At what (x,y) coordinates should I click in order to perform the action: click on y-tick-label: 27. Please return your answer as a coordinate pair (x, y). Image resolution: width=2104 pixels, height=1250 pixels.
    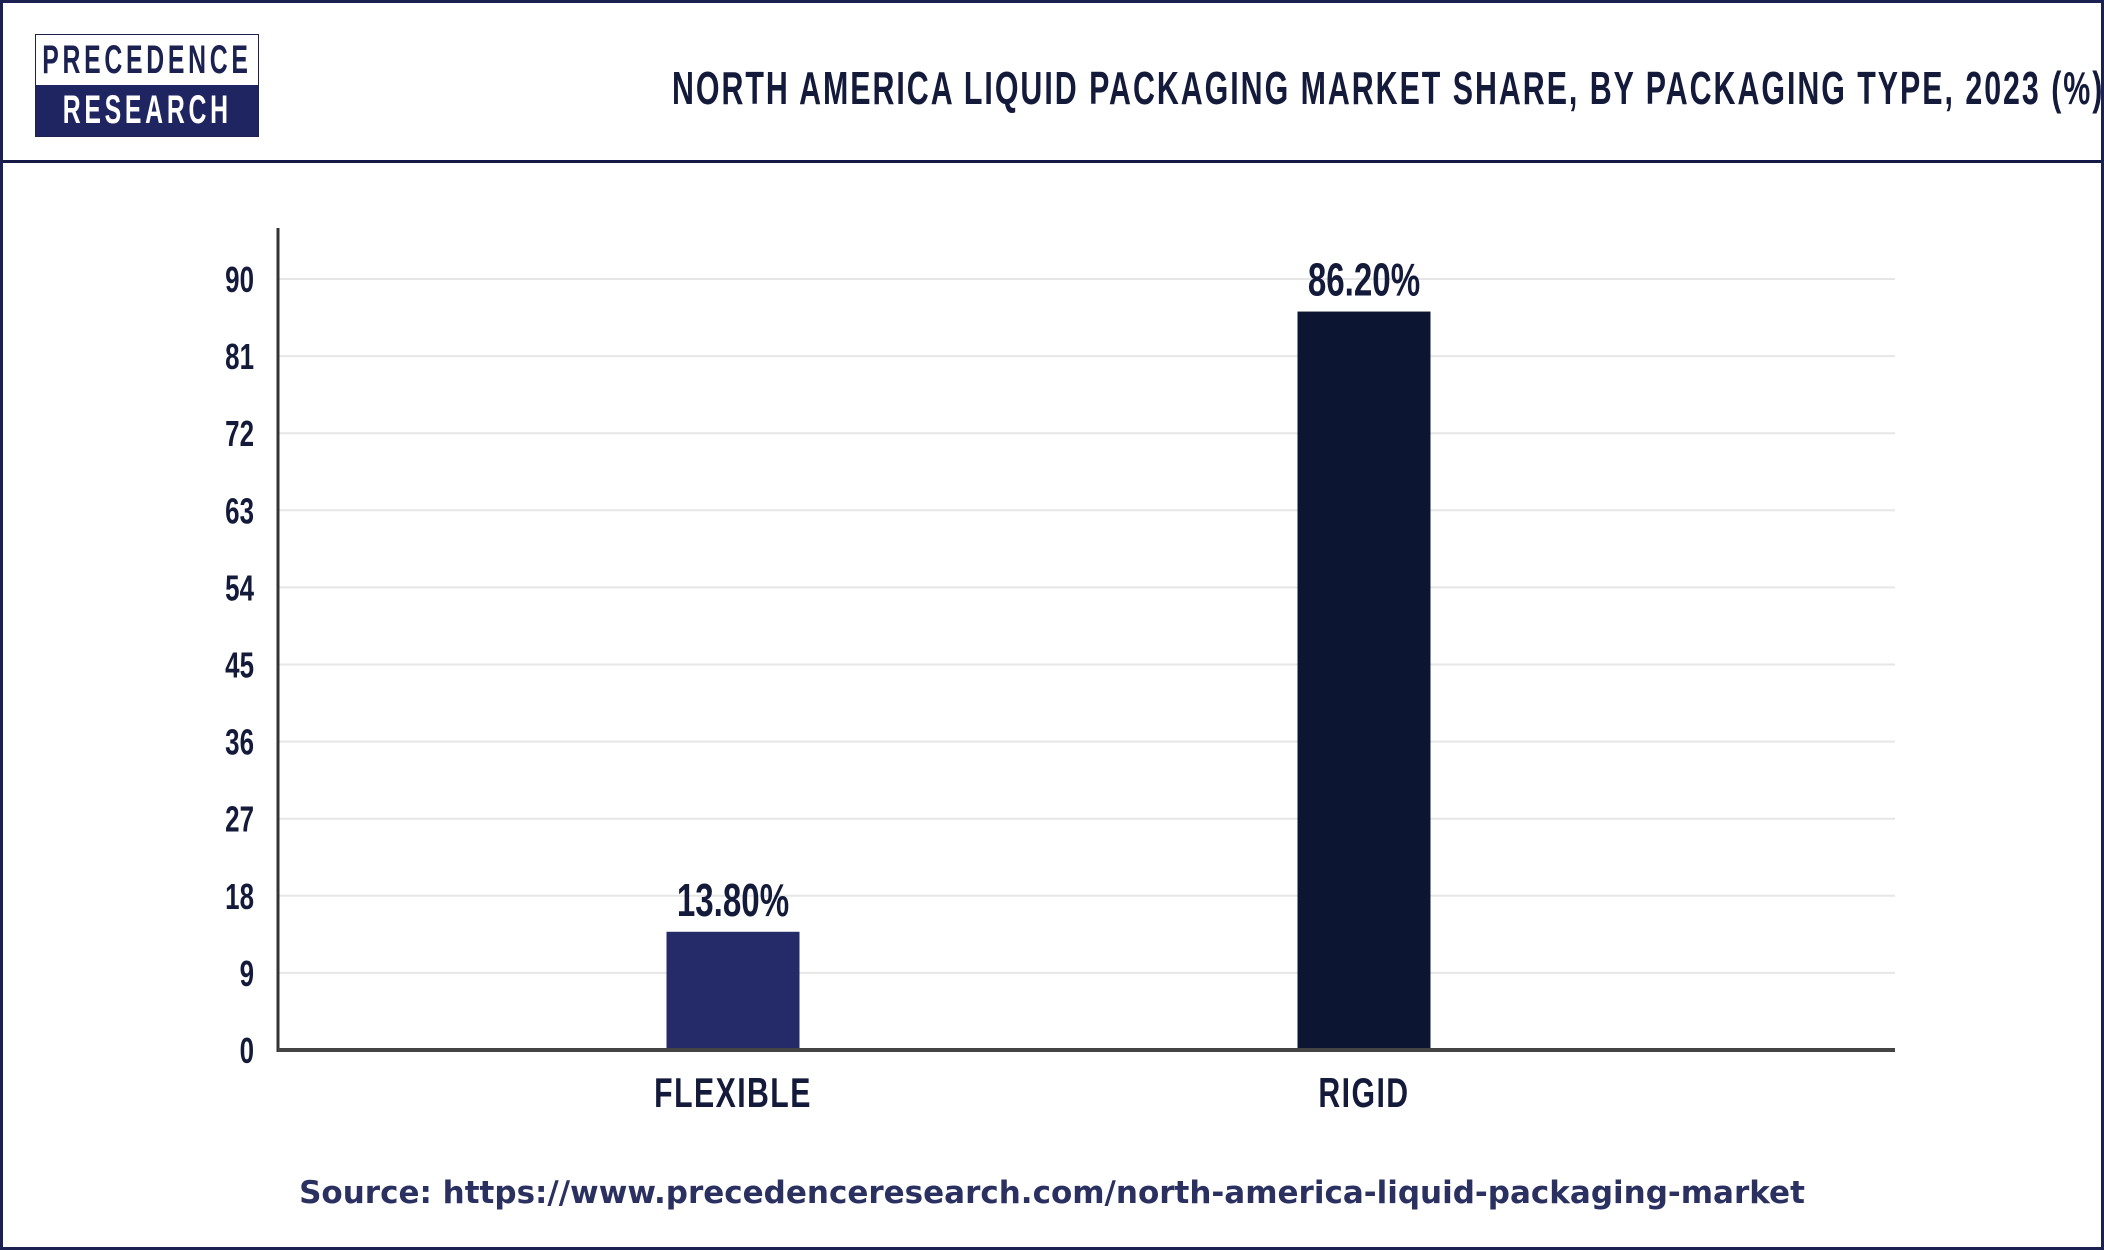
    Looking at the image, I should click on (239, 820).